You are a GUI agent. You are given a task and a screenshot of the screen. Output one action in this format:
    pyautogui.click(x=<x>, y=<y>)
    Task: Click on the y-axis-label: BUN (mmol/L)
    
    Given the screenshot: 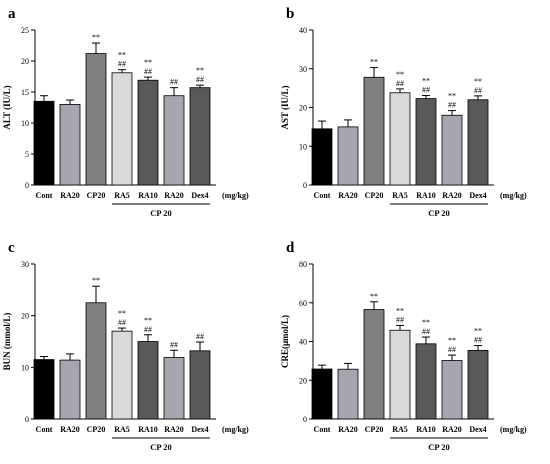 What is the action you would take?
    pyautogui.click(x=7, y=342)
    